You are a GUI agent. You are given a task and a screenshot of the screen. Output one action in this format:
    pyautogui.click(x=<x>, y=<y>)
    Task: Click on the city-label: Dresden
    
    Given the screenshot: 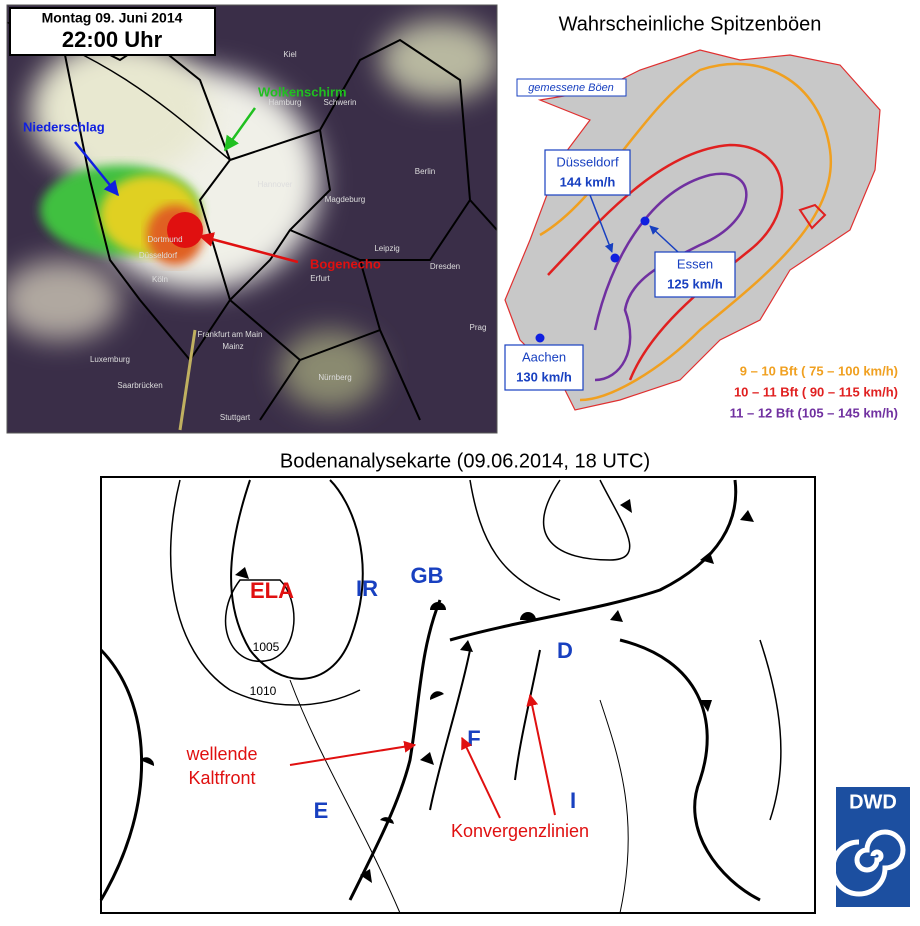 What is the action you would take?
    pyautogui.click(x=445, y=266)
    